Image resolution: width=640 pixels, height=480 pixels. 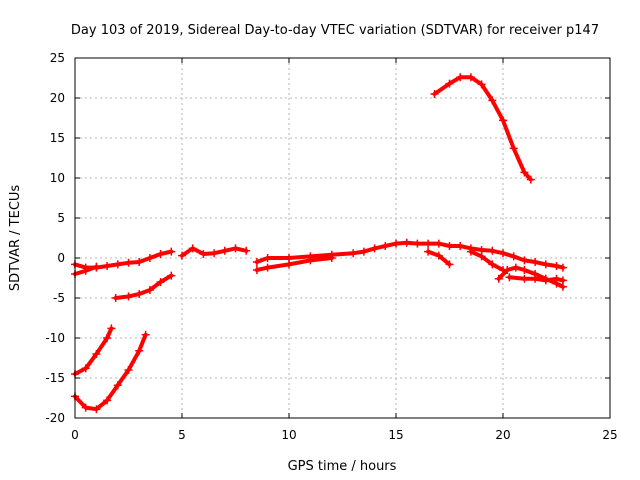 What do you see at coordinates (55, 378) in the screenshot?
I see `y-tick-label: -15` at bounding box center [55, 378].